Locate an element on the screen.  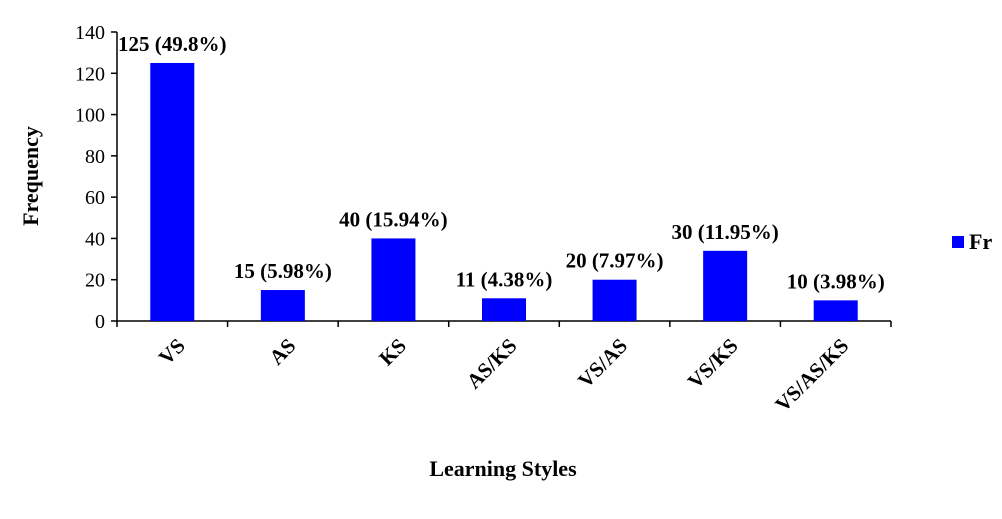
data-label: 125 (49.8%) is located at coordinates (172, 44).